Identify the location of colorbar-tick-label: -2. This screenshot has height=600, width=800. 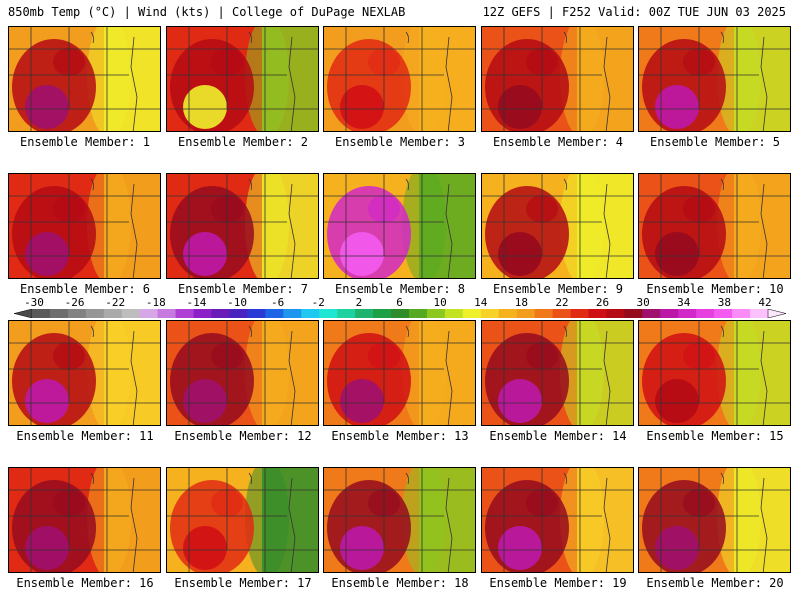
(318, 302).